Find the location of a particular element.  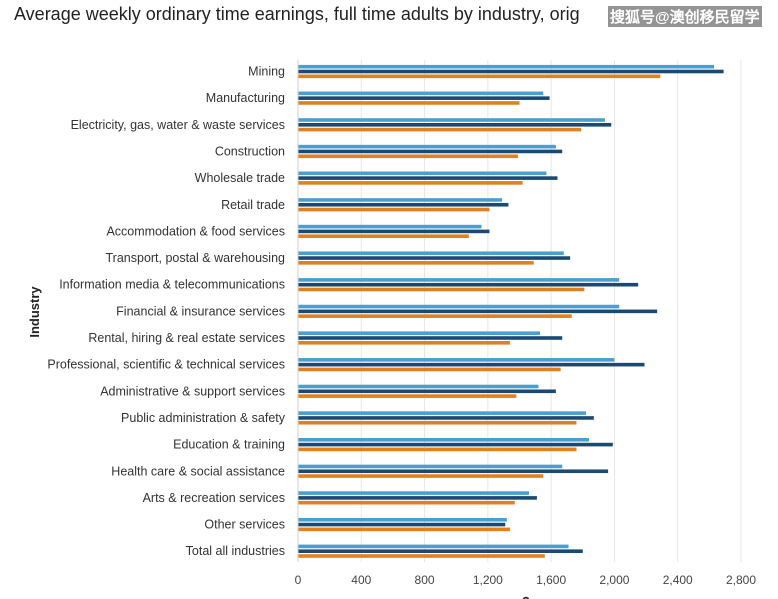

category-label: Education & training is located at coordinates (229, 445).